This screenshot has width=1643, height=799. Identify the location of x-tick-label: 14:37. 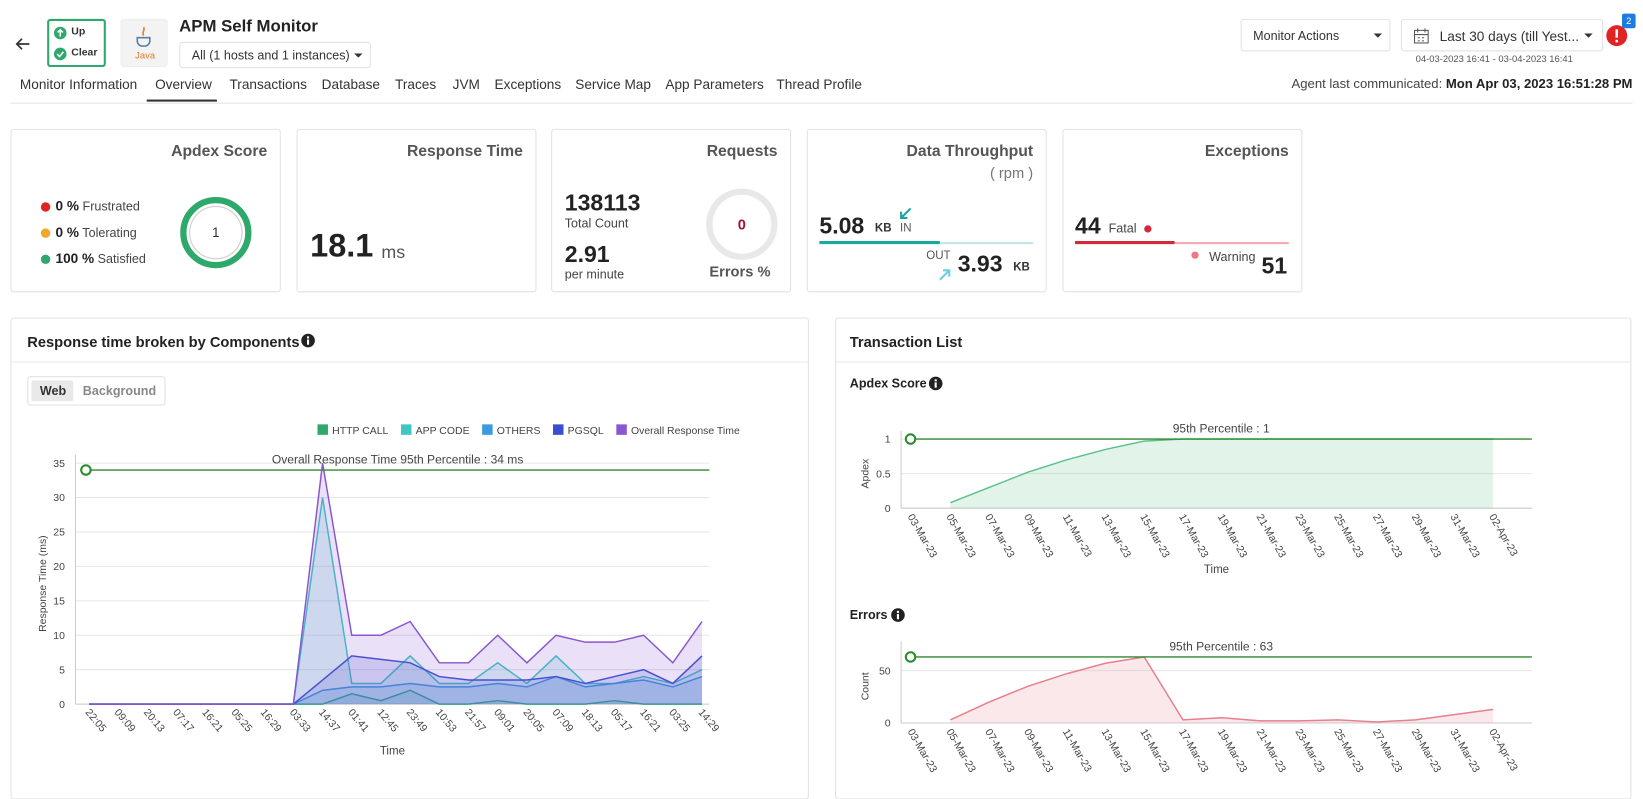
(328, 720).